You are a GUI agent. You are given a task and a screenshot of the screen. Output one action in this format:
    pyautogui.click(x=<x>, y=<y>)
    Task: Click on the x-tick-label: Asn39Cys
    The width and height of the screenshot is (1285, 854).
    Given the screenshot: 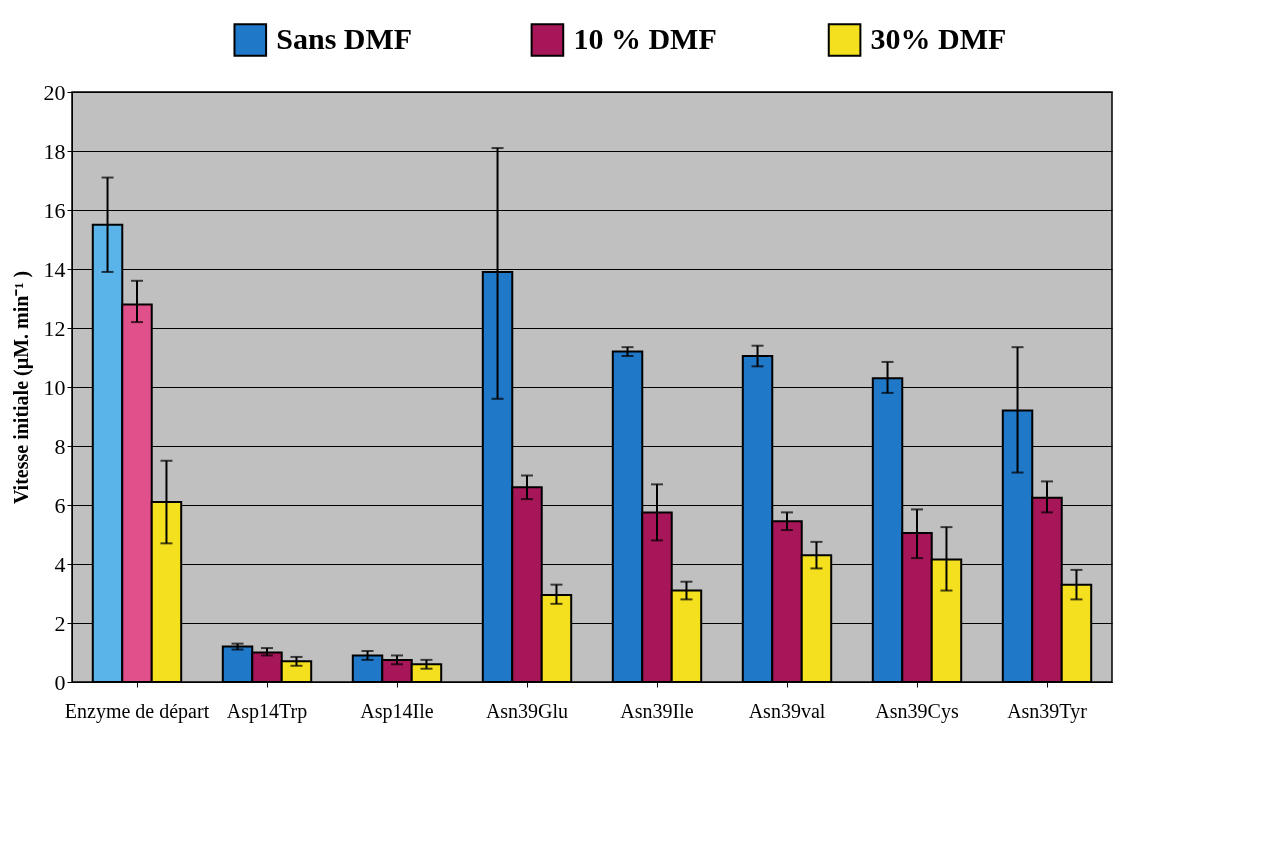 What is the action you would take?
    pyautogui.click(x=917, y=711)
    